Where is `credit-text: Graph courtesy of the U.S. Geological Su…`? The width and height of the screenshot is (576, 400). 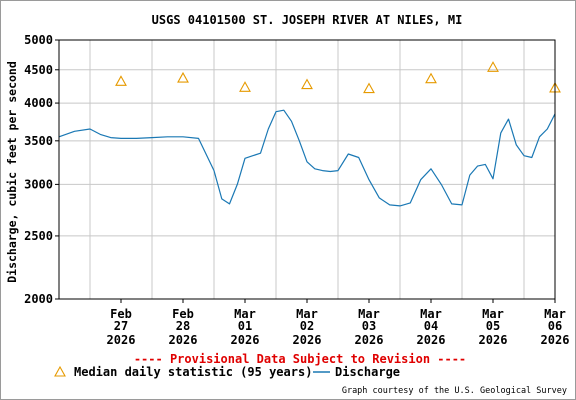 credit-text: Graph courtesy of the U.S. Geological Su… is located at coordinates (454, 391).